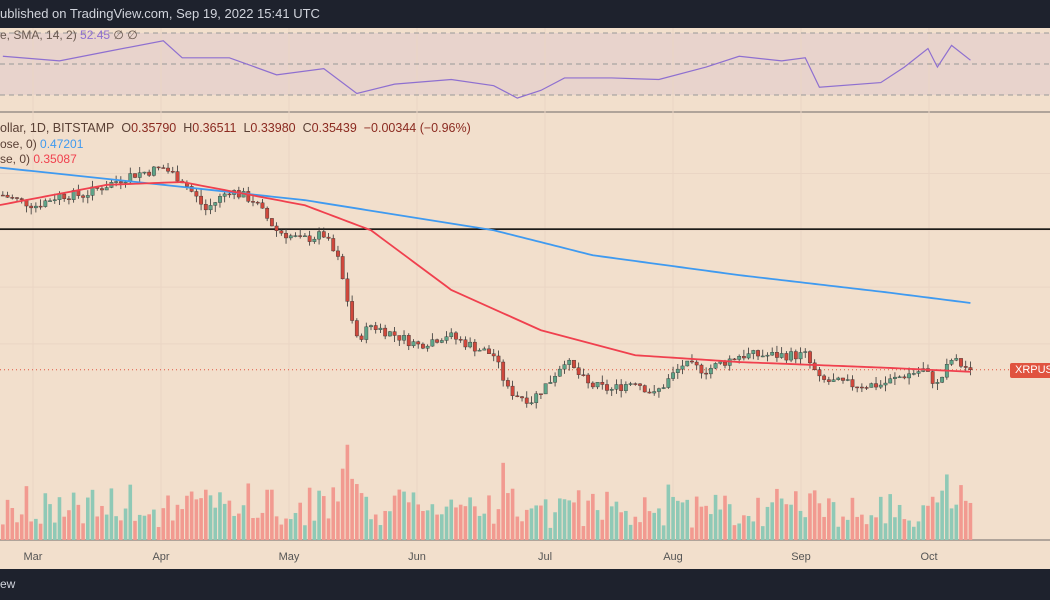 The image size is (1050, 600). What do you see at coordinates (486, 69) in the screenshot?
I see `rsi-line` at bounding box center [486, 69].